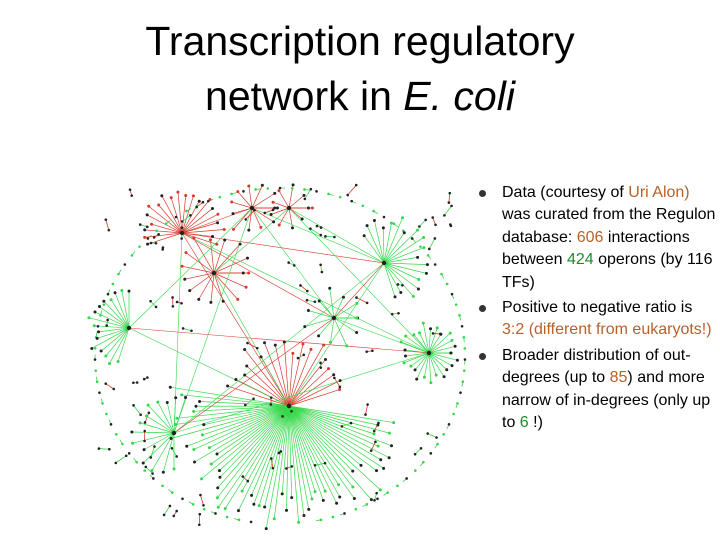 This screenshot has height=540, width=720. I want to click on bullet-text-segment: was curated from the Regulon database:, so click(609, 226).